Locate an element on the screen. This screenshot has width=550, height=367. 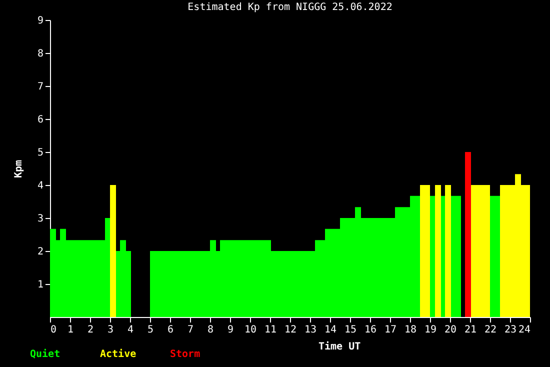
x-tick-label: 1 is located at coordinates (70, 330).